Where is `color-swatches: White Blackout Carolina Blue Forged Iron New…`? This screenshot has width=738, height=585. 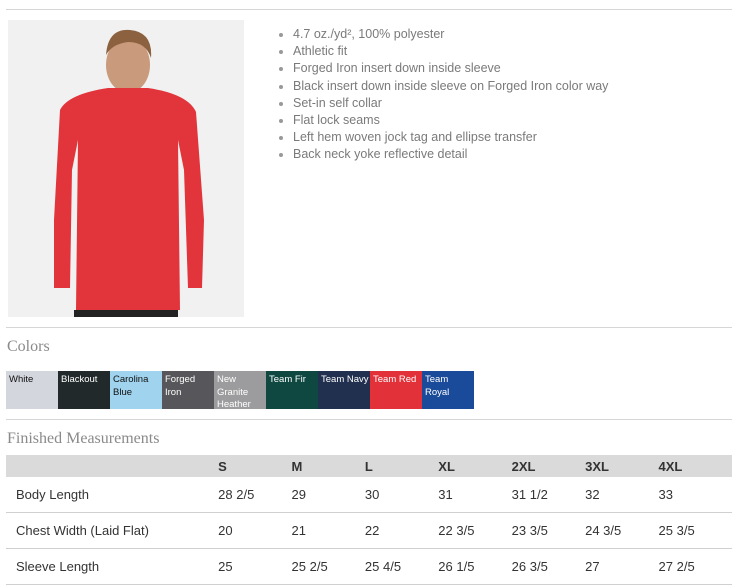
color-swatches: White Blackout Carolina Blue Forged Iron New… is located at coordinates (240, 390).